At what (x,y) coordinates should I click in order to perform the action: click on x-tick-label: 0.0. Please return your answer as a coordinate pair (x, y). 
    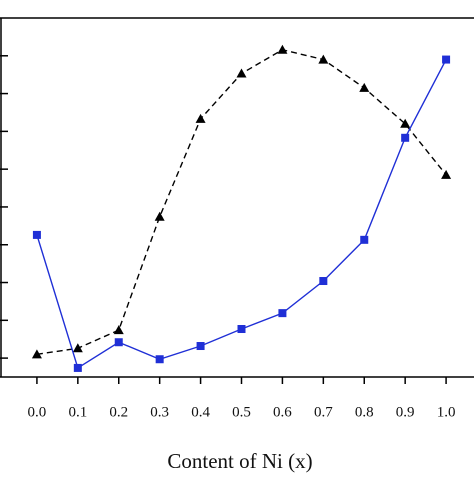
    Looking at the image, I should click on (37, 412).